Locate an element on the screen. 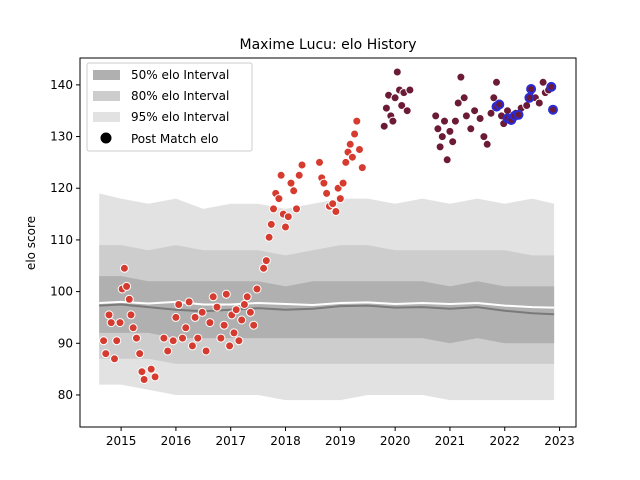 This screenshot has height=480, width=640. legend-label-80: 80% elo Interval is located at coordinates (180, 96).